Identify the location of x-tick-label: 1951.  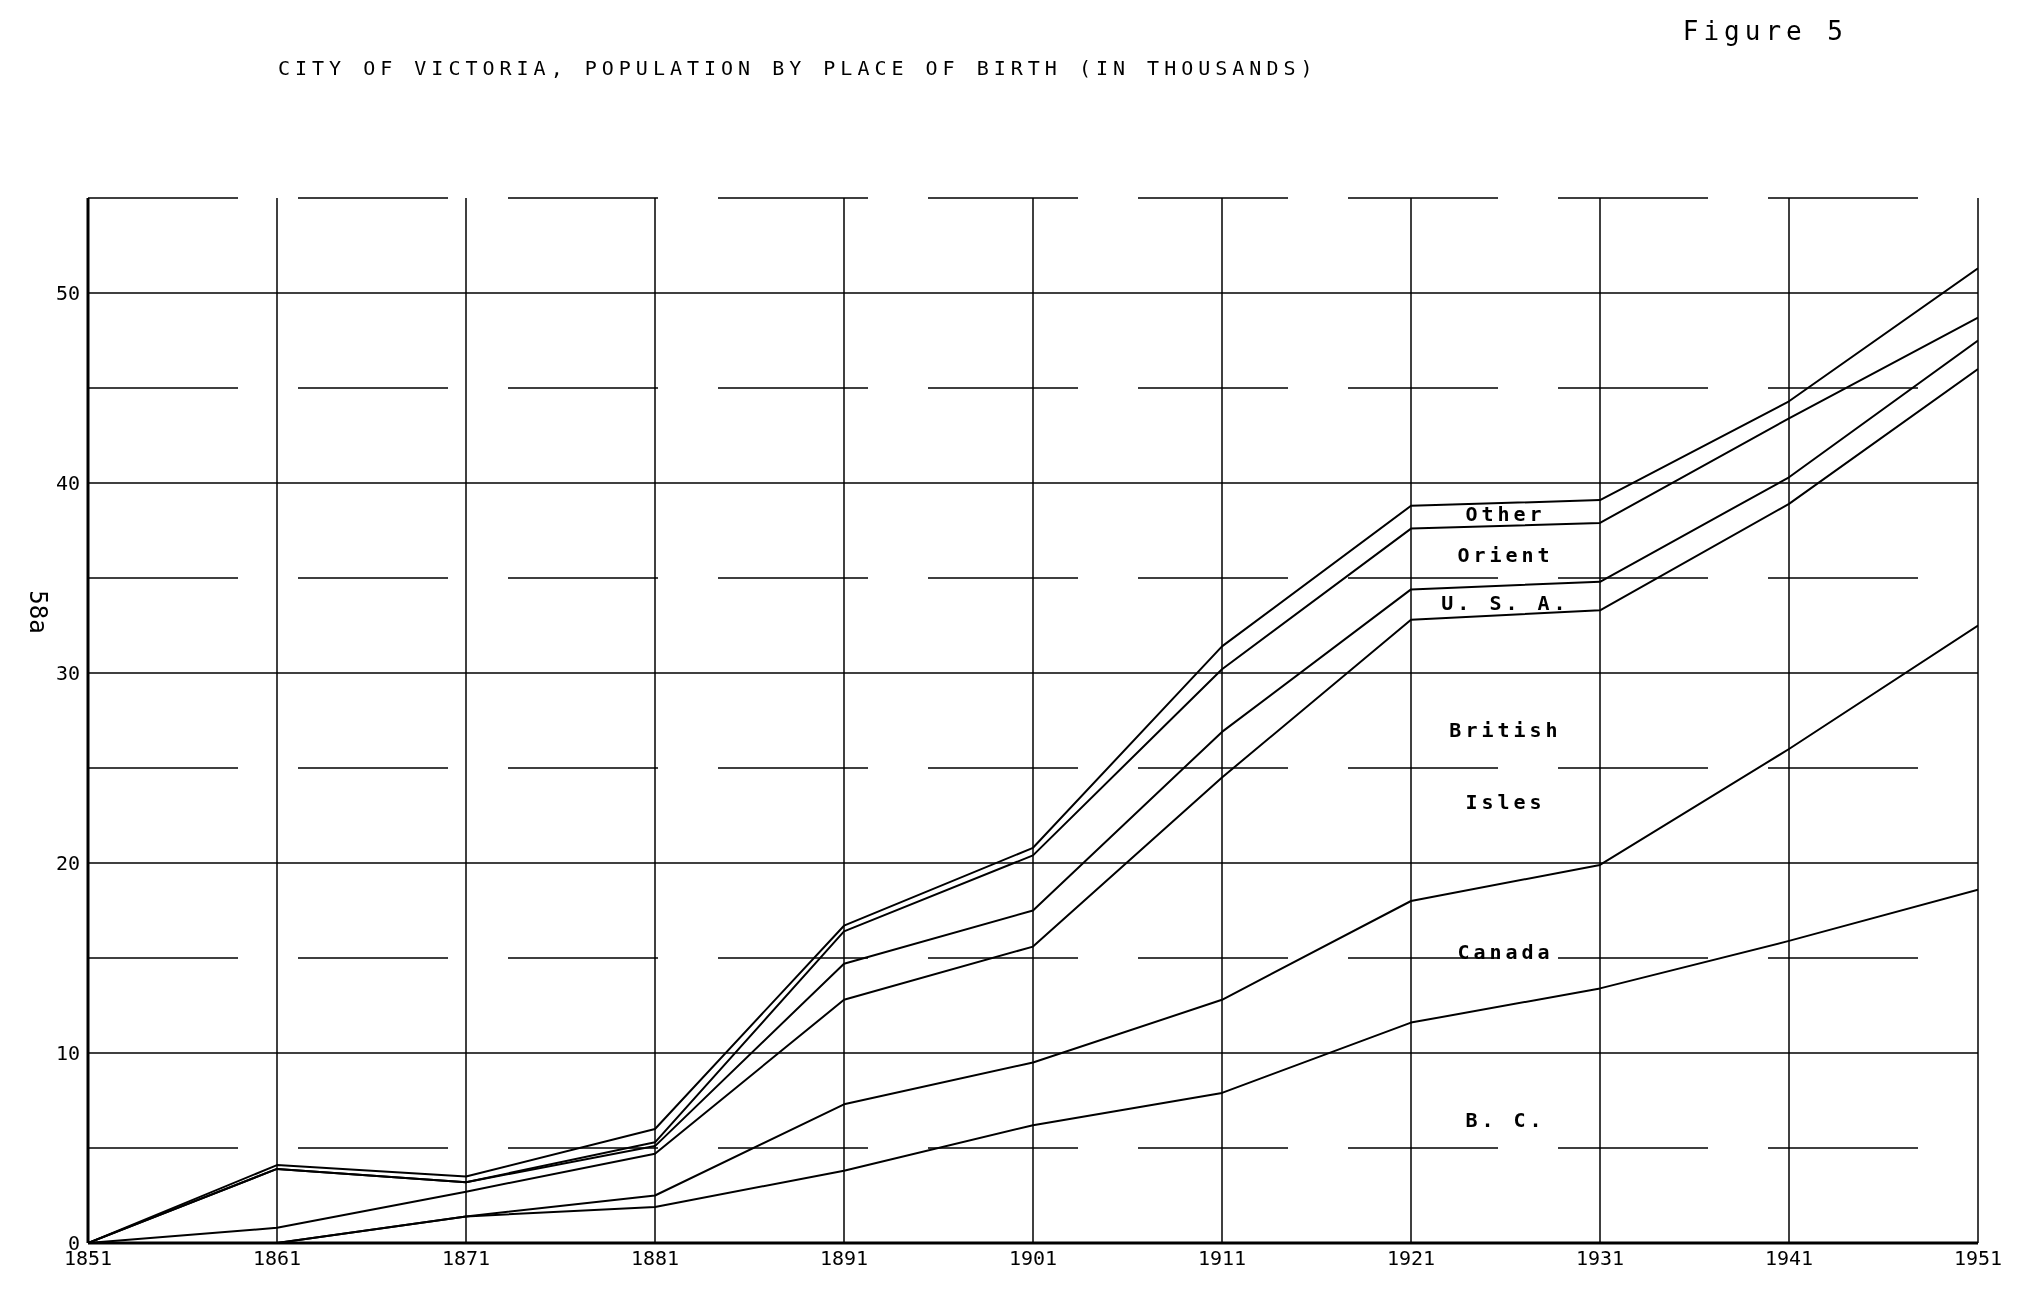
(1978, 1258).